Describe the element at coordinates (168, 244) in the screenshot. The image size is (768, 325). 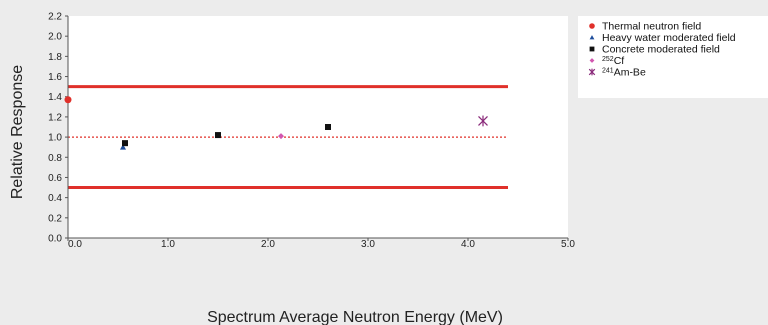
I see `x-tick-label: 1.0` at that location.